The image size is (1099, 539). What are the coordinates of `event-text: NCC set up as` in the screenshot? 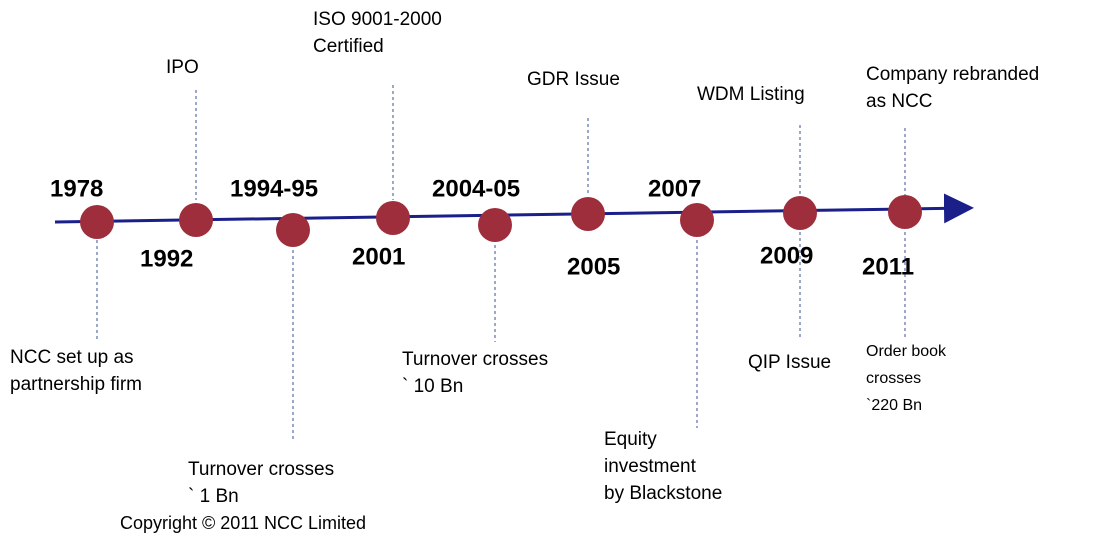 It's located at (72, 357).